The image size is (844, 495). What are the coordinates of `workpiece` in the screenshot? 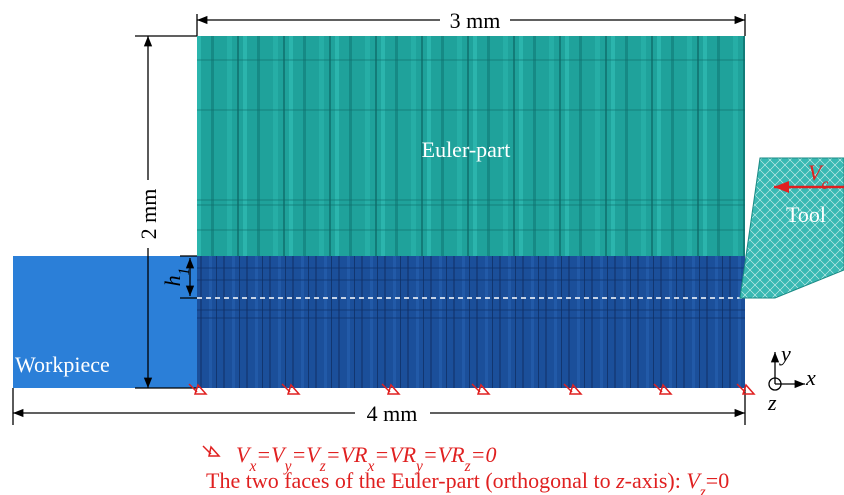 It's located at (105, 322).